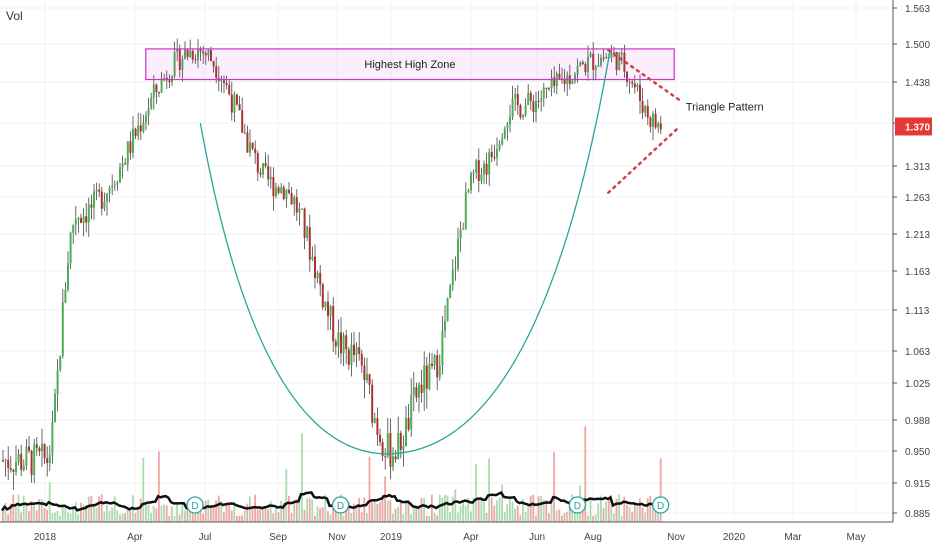 This screenshot has width=932, height=555. Describe the element at coordinates (734, 537) in the screenshot. I see `time-tick-label: 2020` at that location.